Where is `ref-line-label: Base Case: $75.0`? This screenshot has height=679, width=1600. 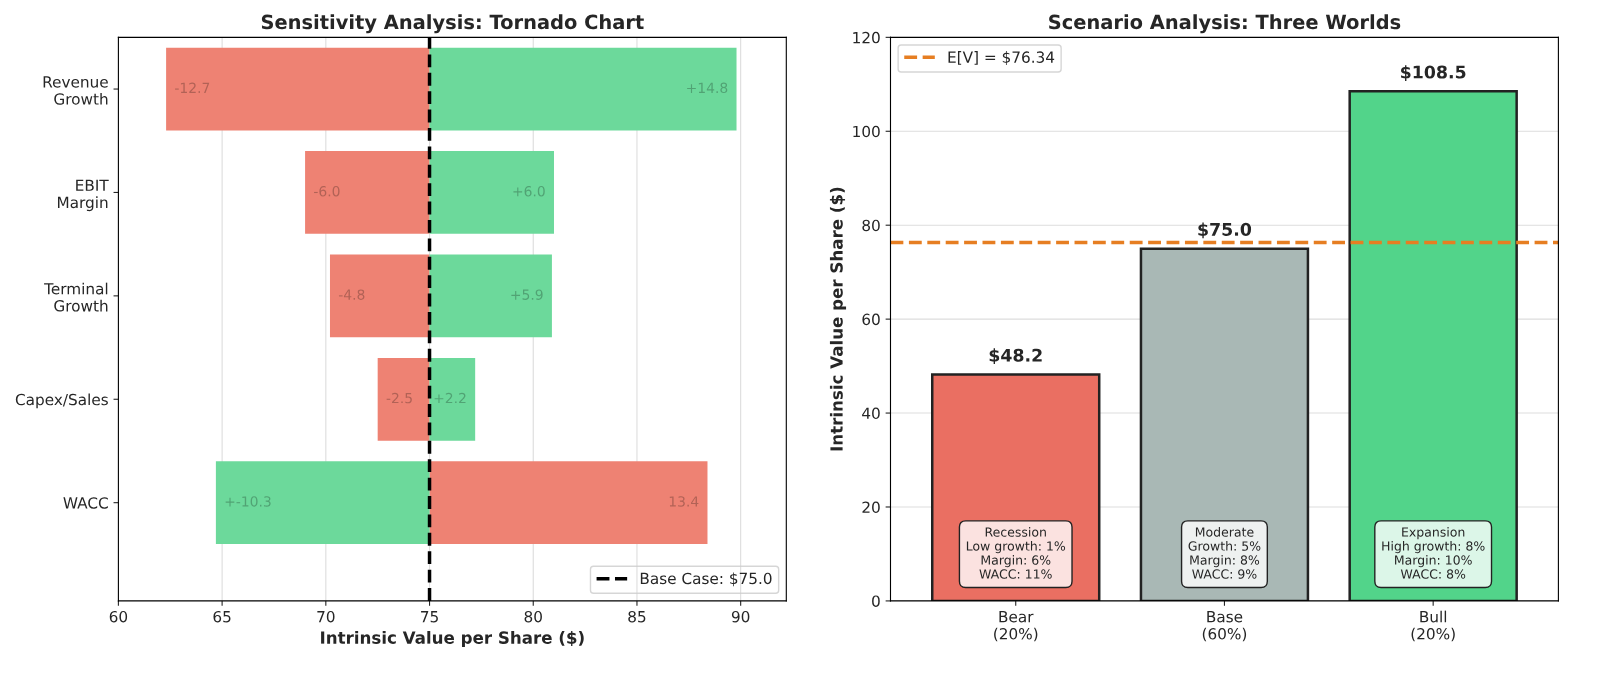 ref-line-label: Base Case: $75.0 is located at coordinates (706, 579).